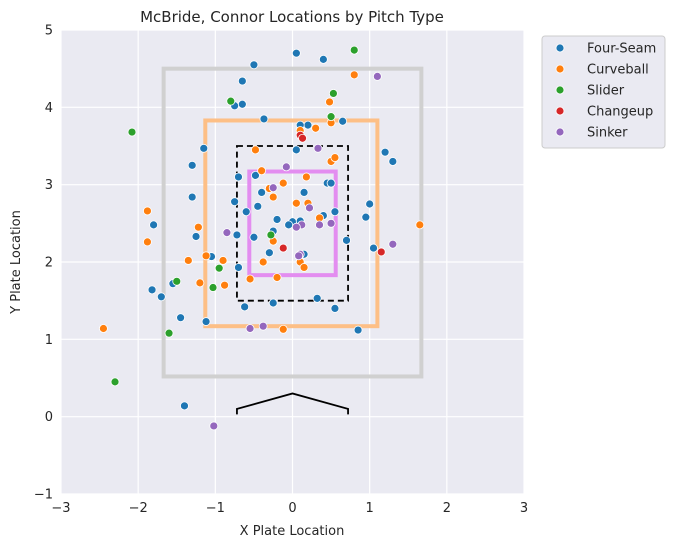 Image resolution: width=674 pixels, height=548 pixels. I want to click on point-changeup, so click(302, 138).